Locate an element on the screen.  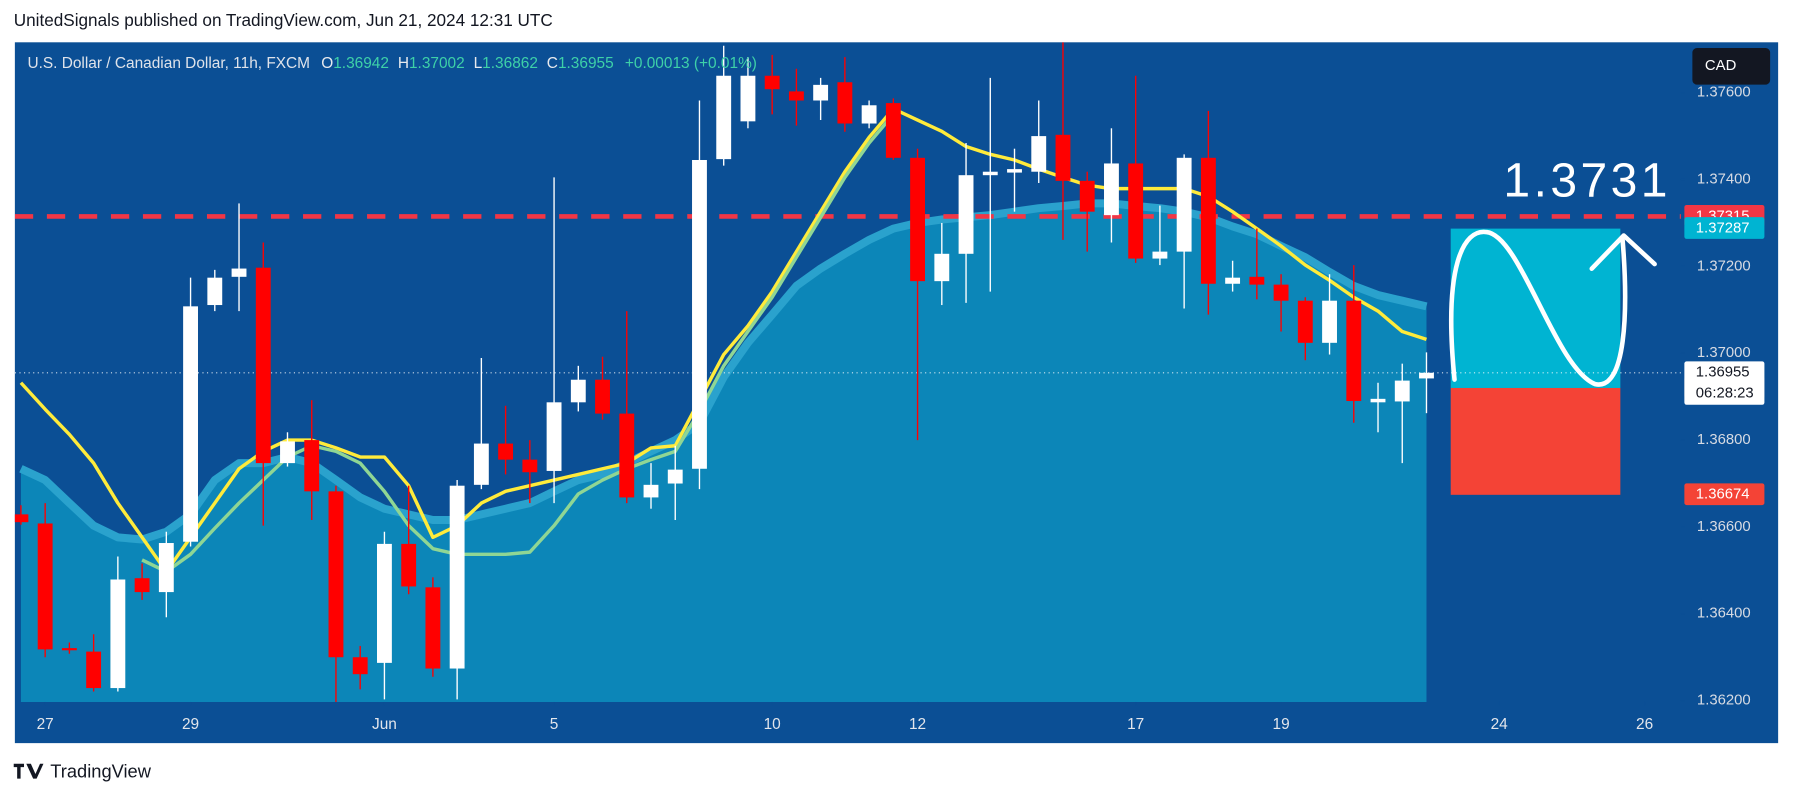
button-bg is located at coordinates (1731, 66).